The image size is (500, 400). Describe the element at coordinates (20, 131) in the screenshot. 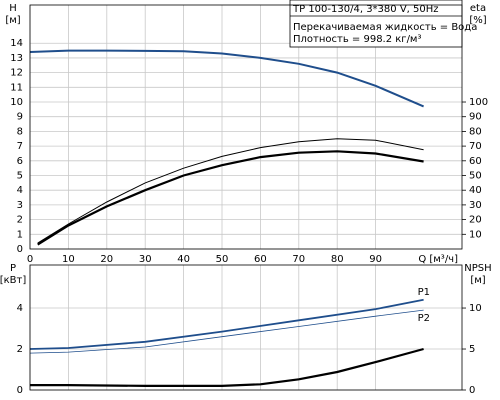

I see `y-tick-label: 8` at that location.